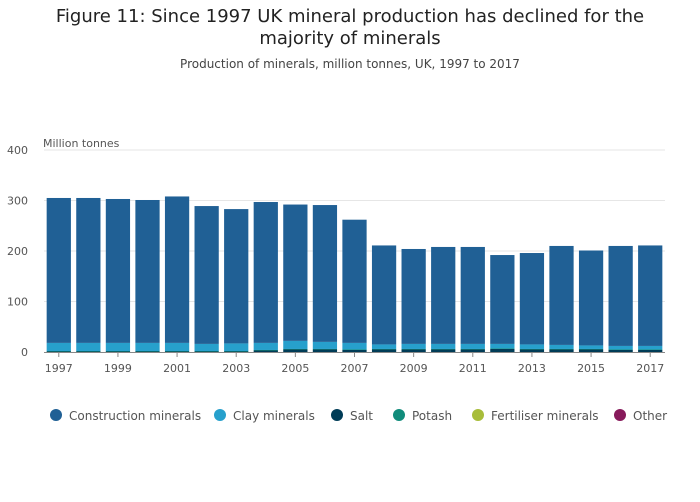  What do you see at coordinates (58, 351) in the screenshot?
I see `bar-salt-1997` at bounding box center [58, 351].